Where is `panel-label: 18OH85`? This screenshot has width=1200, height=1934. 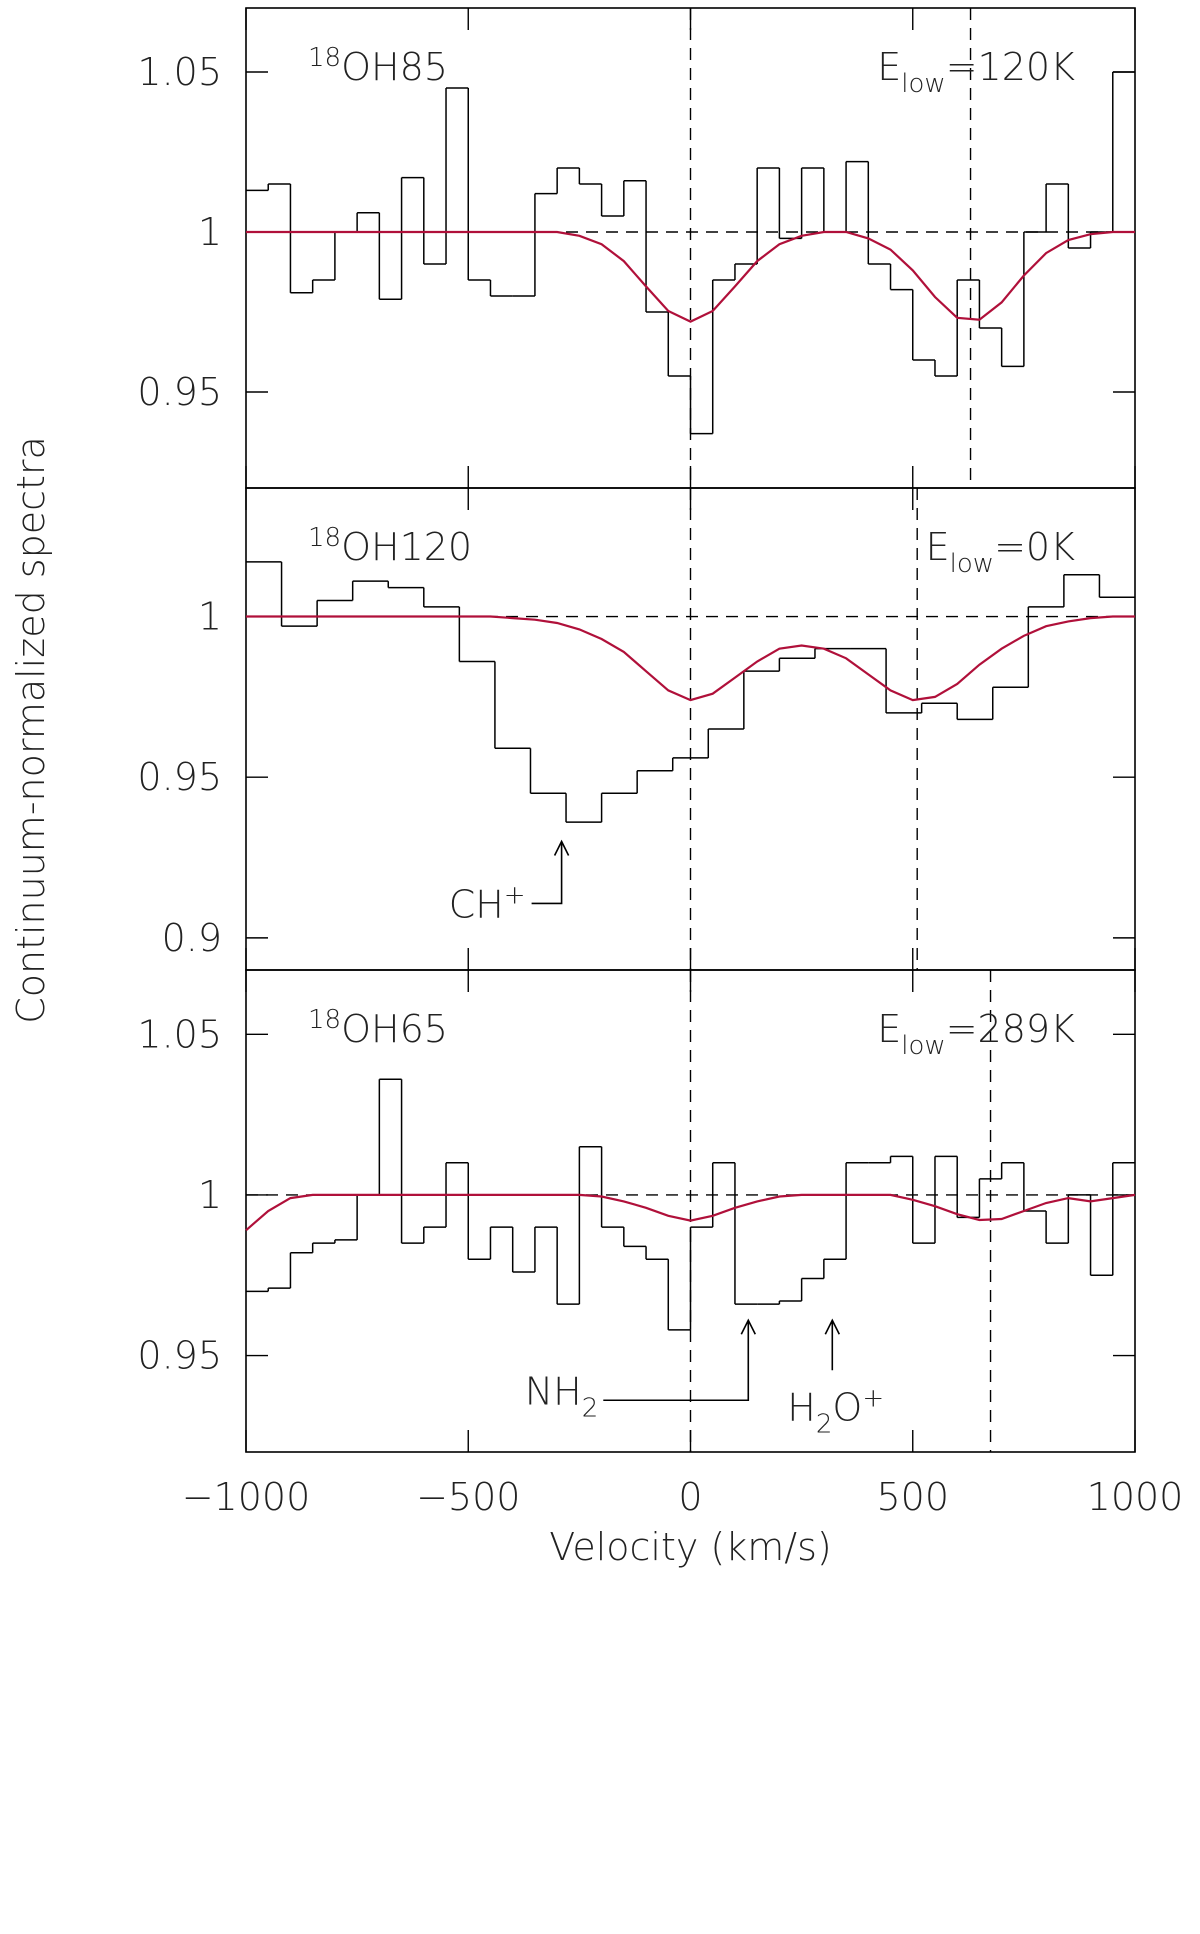
panel-label: 18OH85 is located at coordinates (378, 66).